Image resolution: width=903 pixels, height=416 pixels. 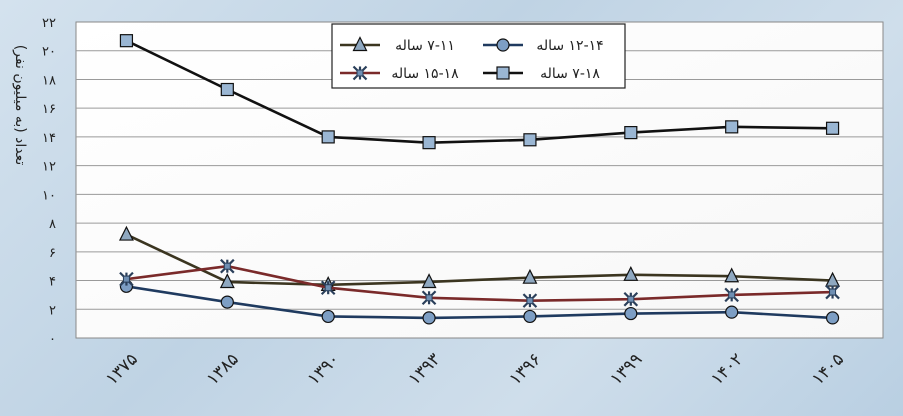 What do you see at coordinates (49, 138) in the screenshot?
I see `y-tick-label: ۱۴` at bounding box center [49, 138].